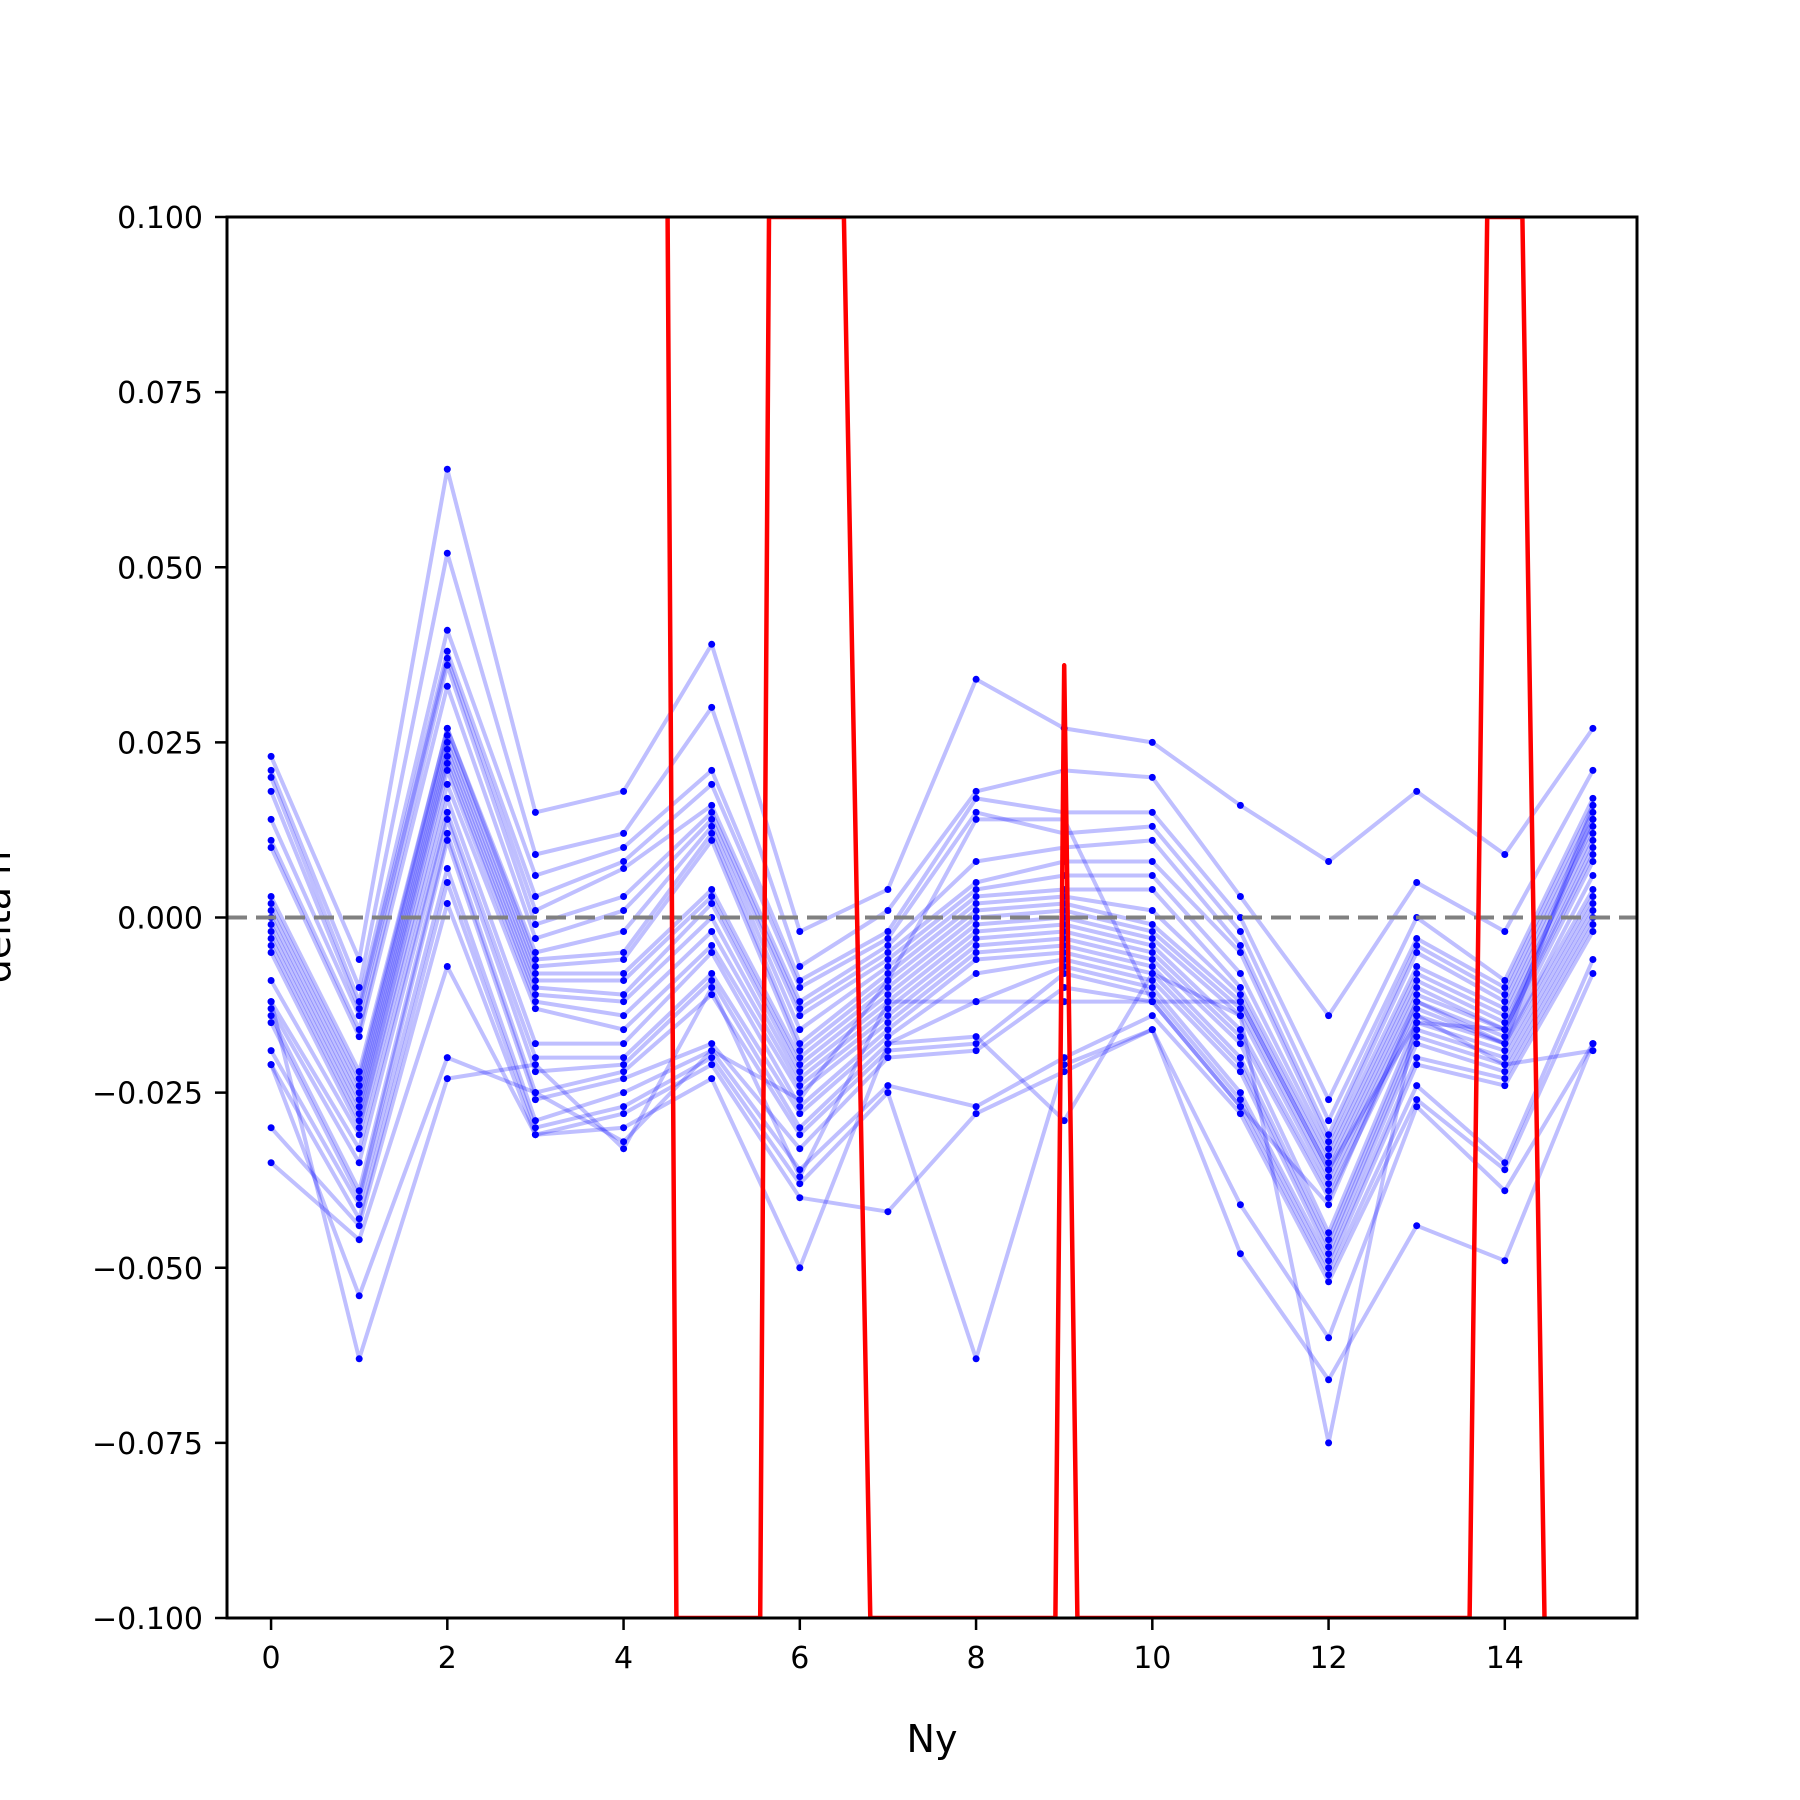 The image size is (1800, 1800). What do you see at coordinates (623, 1658) in the screenshot?
I see `x-tick-label-2: 4` at bounding box center [623, 1658].